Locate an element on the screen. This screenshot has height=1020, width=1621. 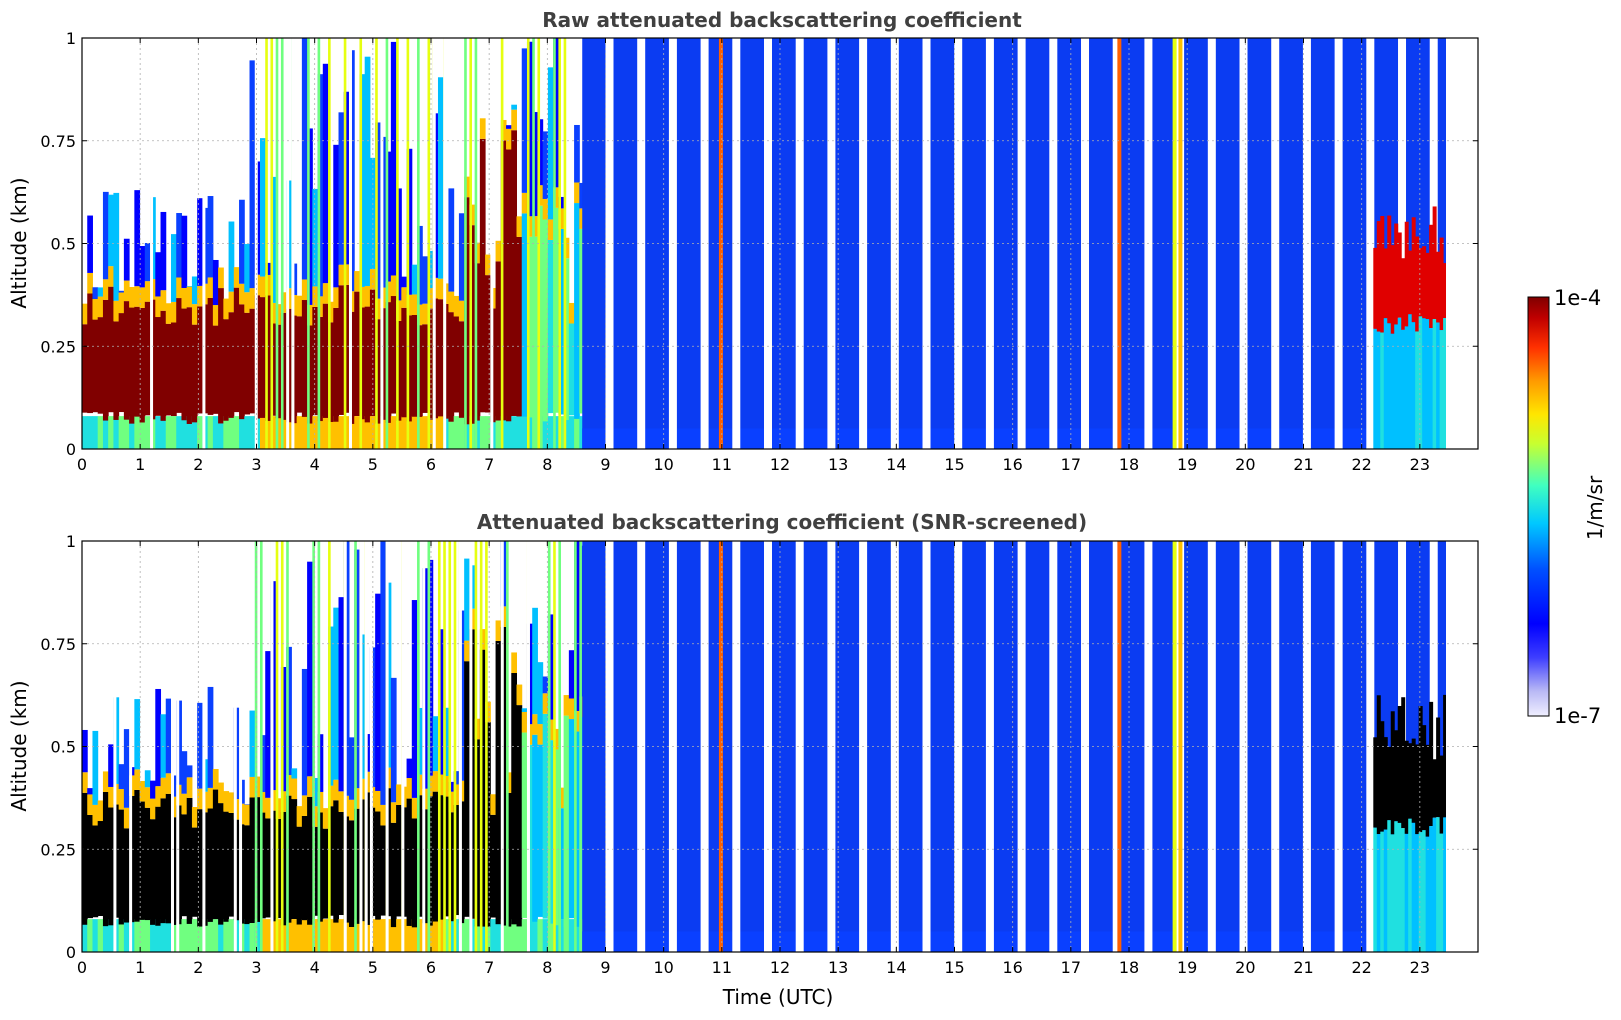
colorbar-max-label: 1e-4 is located at coordinates (1577, 298).